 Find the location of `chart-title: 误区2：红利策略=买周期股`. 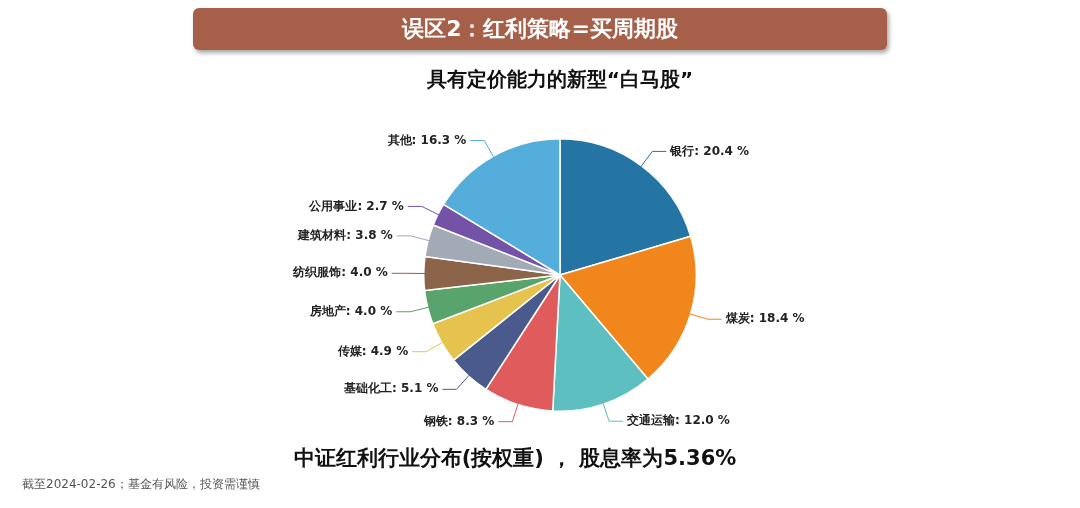

chart-title: 误区2：红利策略=买周期股 is located at coordinates (540, 29).